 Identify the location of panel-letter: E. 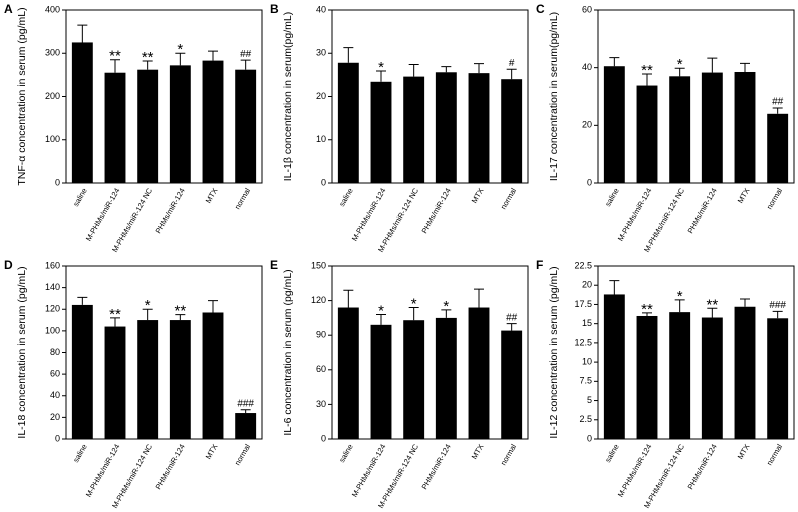
(274, 265).